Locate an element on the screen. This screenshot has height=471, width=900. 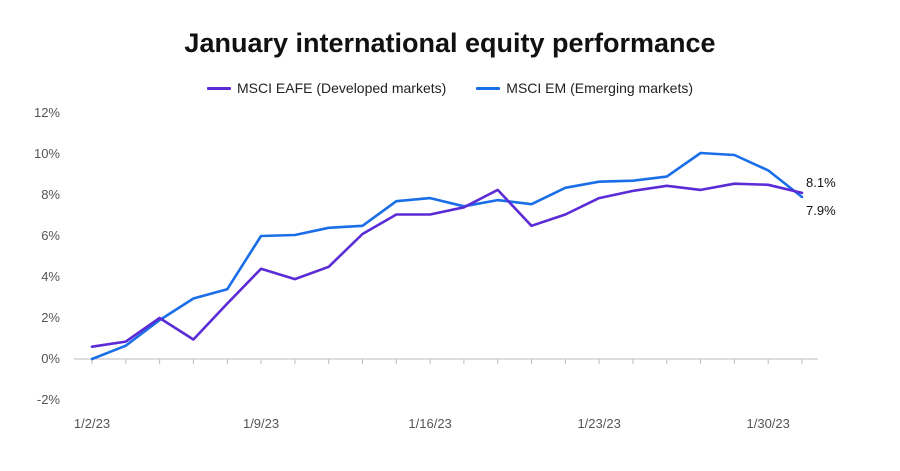
x-tick-label: 1/2/23 is located at coordinates (92, 423).